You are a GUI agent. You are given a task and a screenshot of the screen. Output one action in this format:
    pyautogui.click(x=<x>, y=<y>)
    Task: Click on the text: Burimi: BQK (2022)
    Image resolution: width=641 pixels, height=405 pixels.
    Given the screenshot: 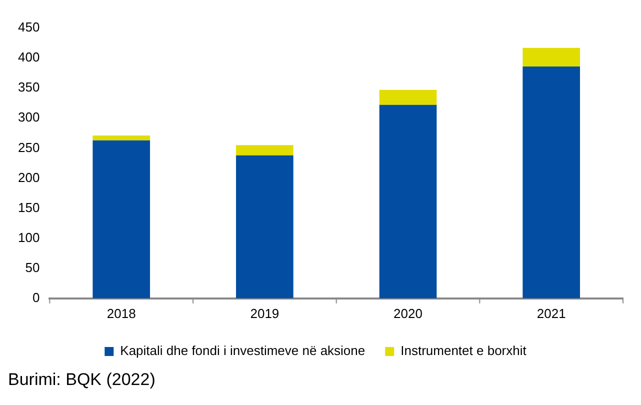 What is the action you would take?
    pyautogui.click(x=82, y=380)
    